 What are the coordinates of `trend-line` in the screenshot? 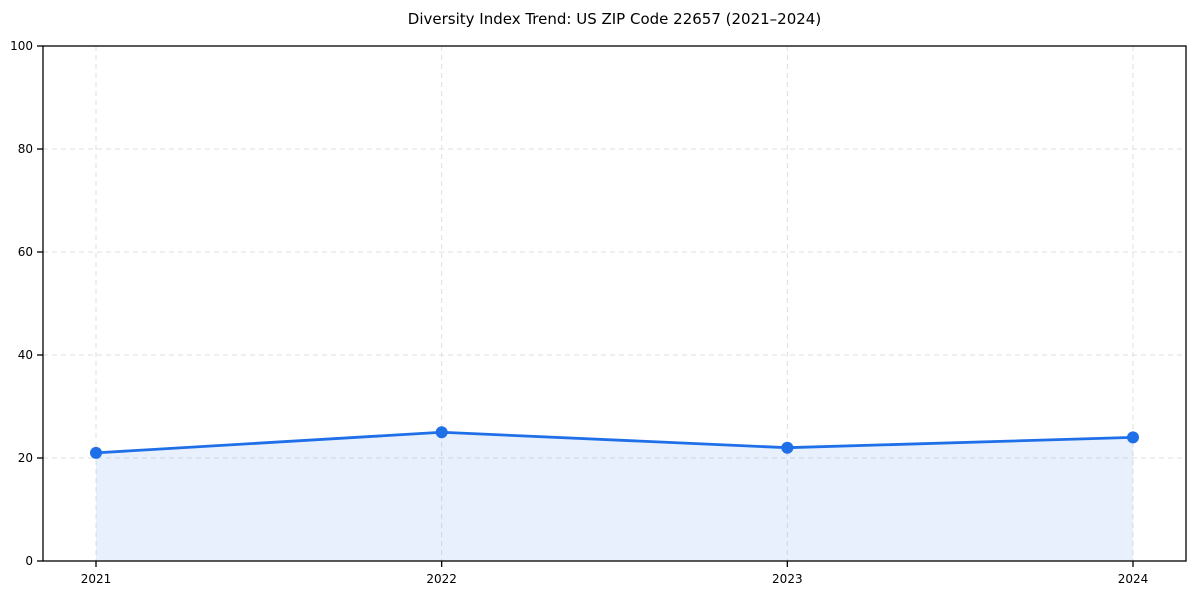 It's located at (614, 442).